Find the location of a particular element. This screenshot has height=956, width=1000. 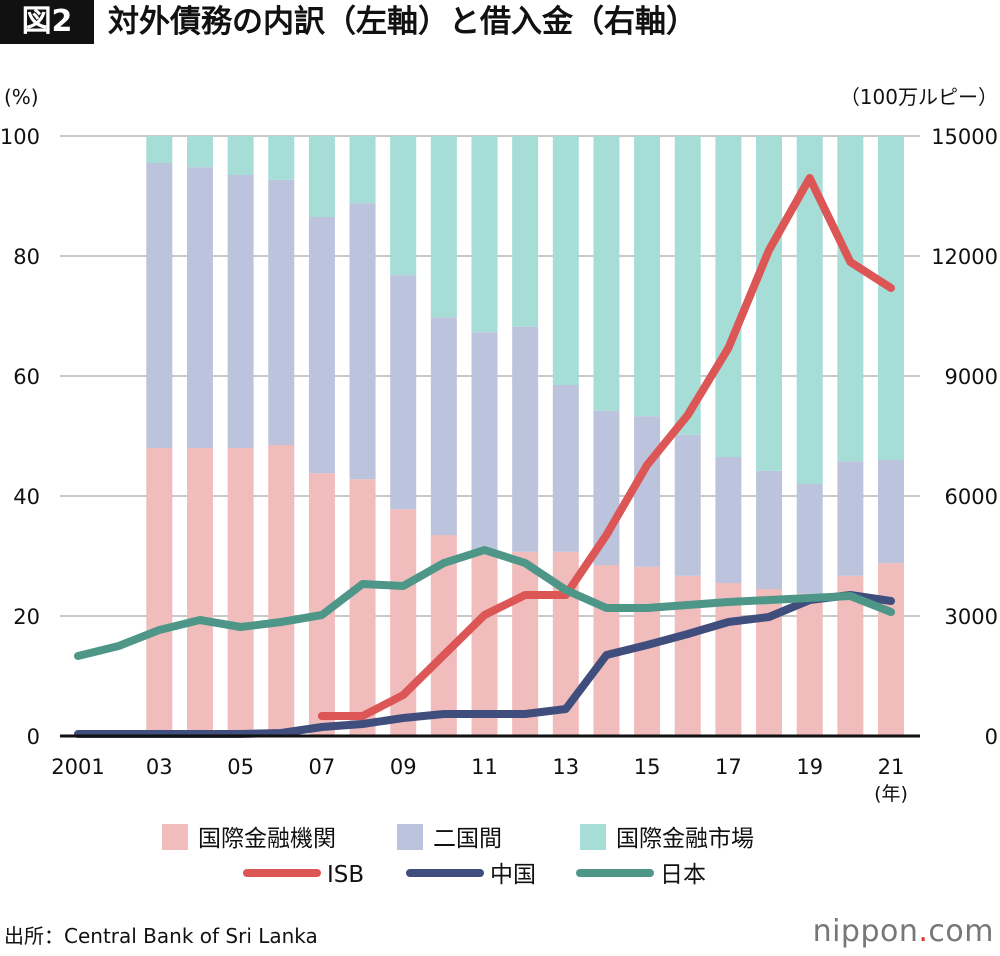

bar-bilateral-2007 is located at coordinates (321, 345).